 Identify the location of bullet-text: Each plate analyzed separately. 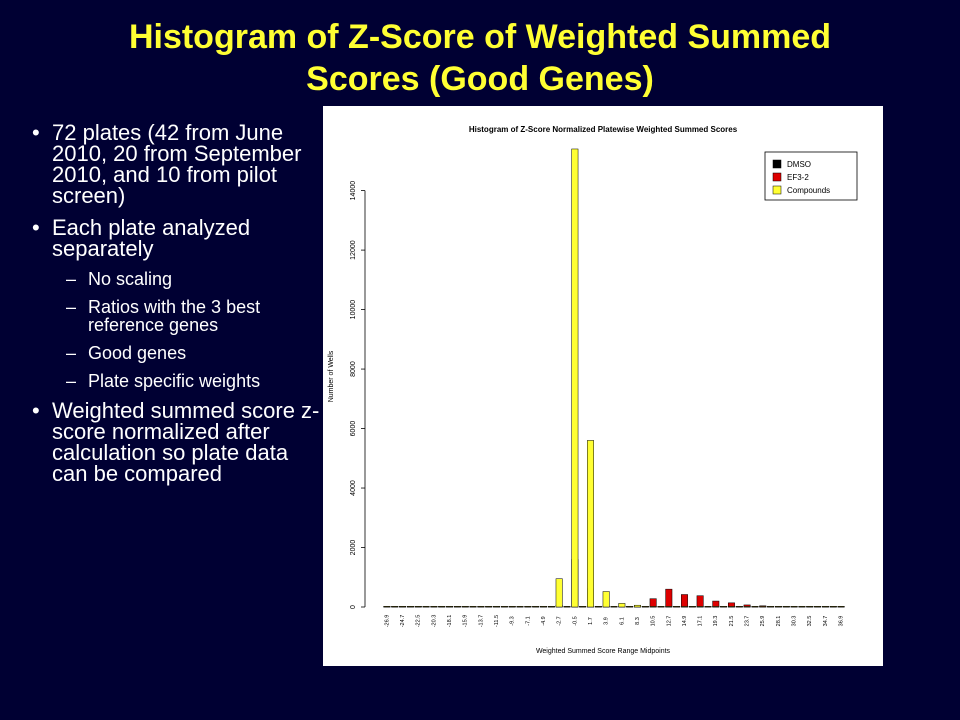
(151, 238).